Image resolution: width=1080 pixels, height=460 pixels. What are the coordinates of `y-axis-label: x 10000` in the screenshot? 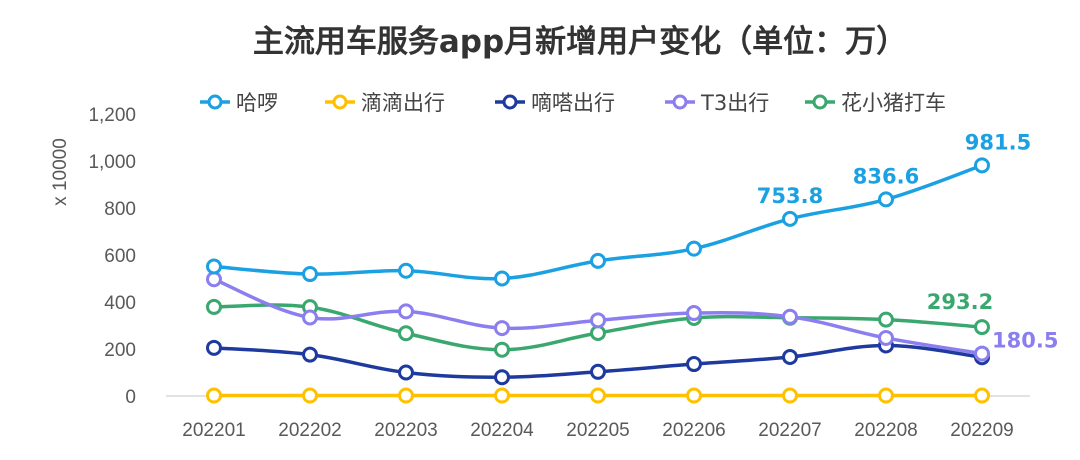 It's located at (60, 172).